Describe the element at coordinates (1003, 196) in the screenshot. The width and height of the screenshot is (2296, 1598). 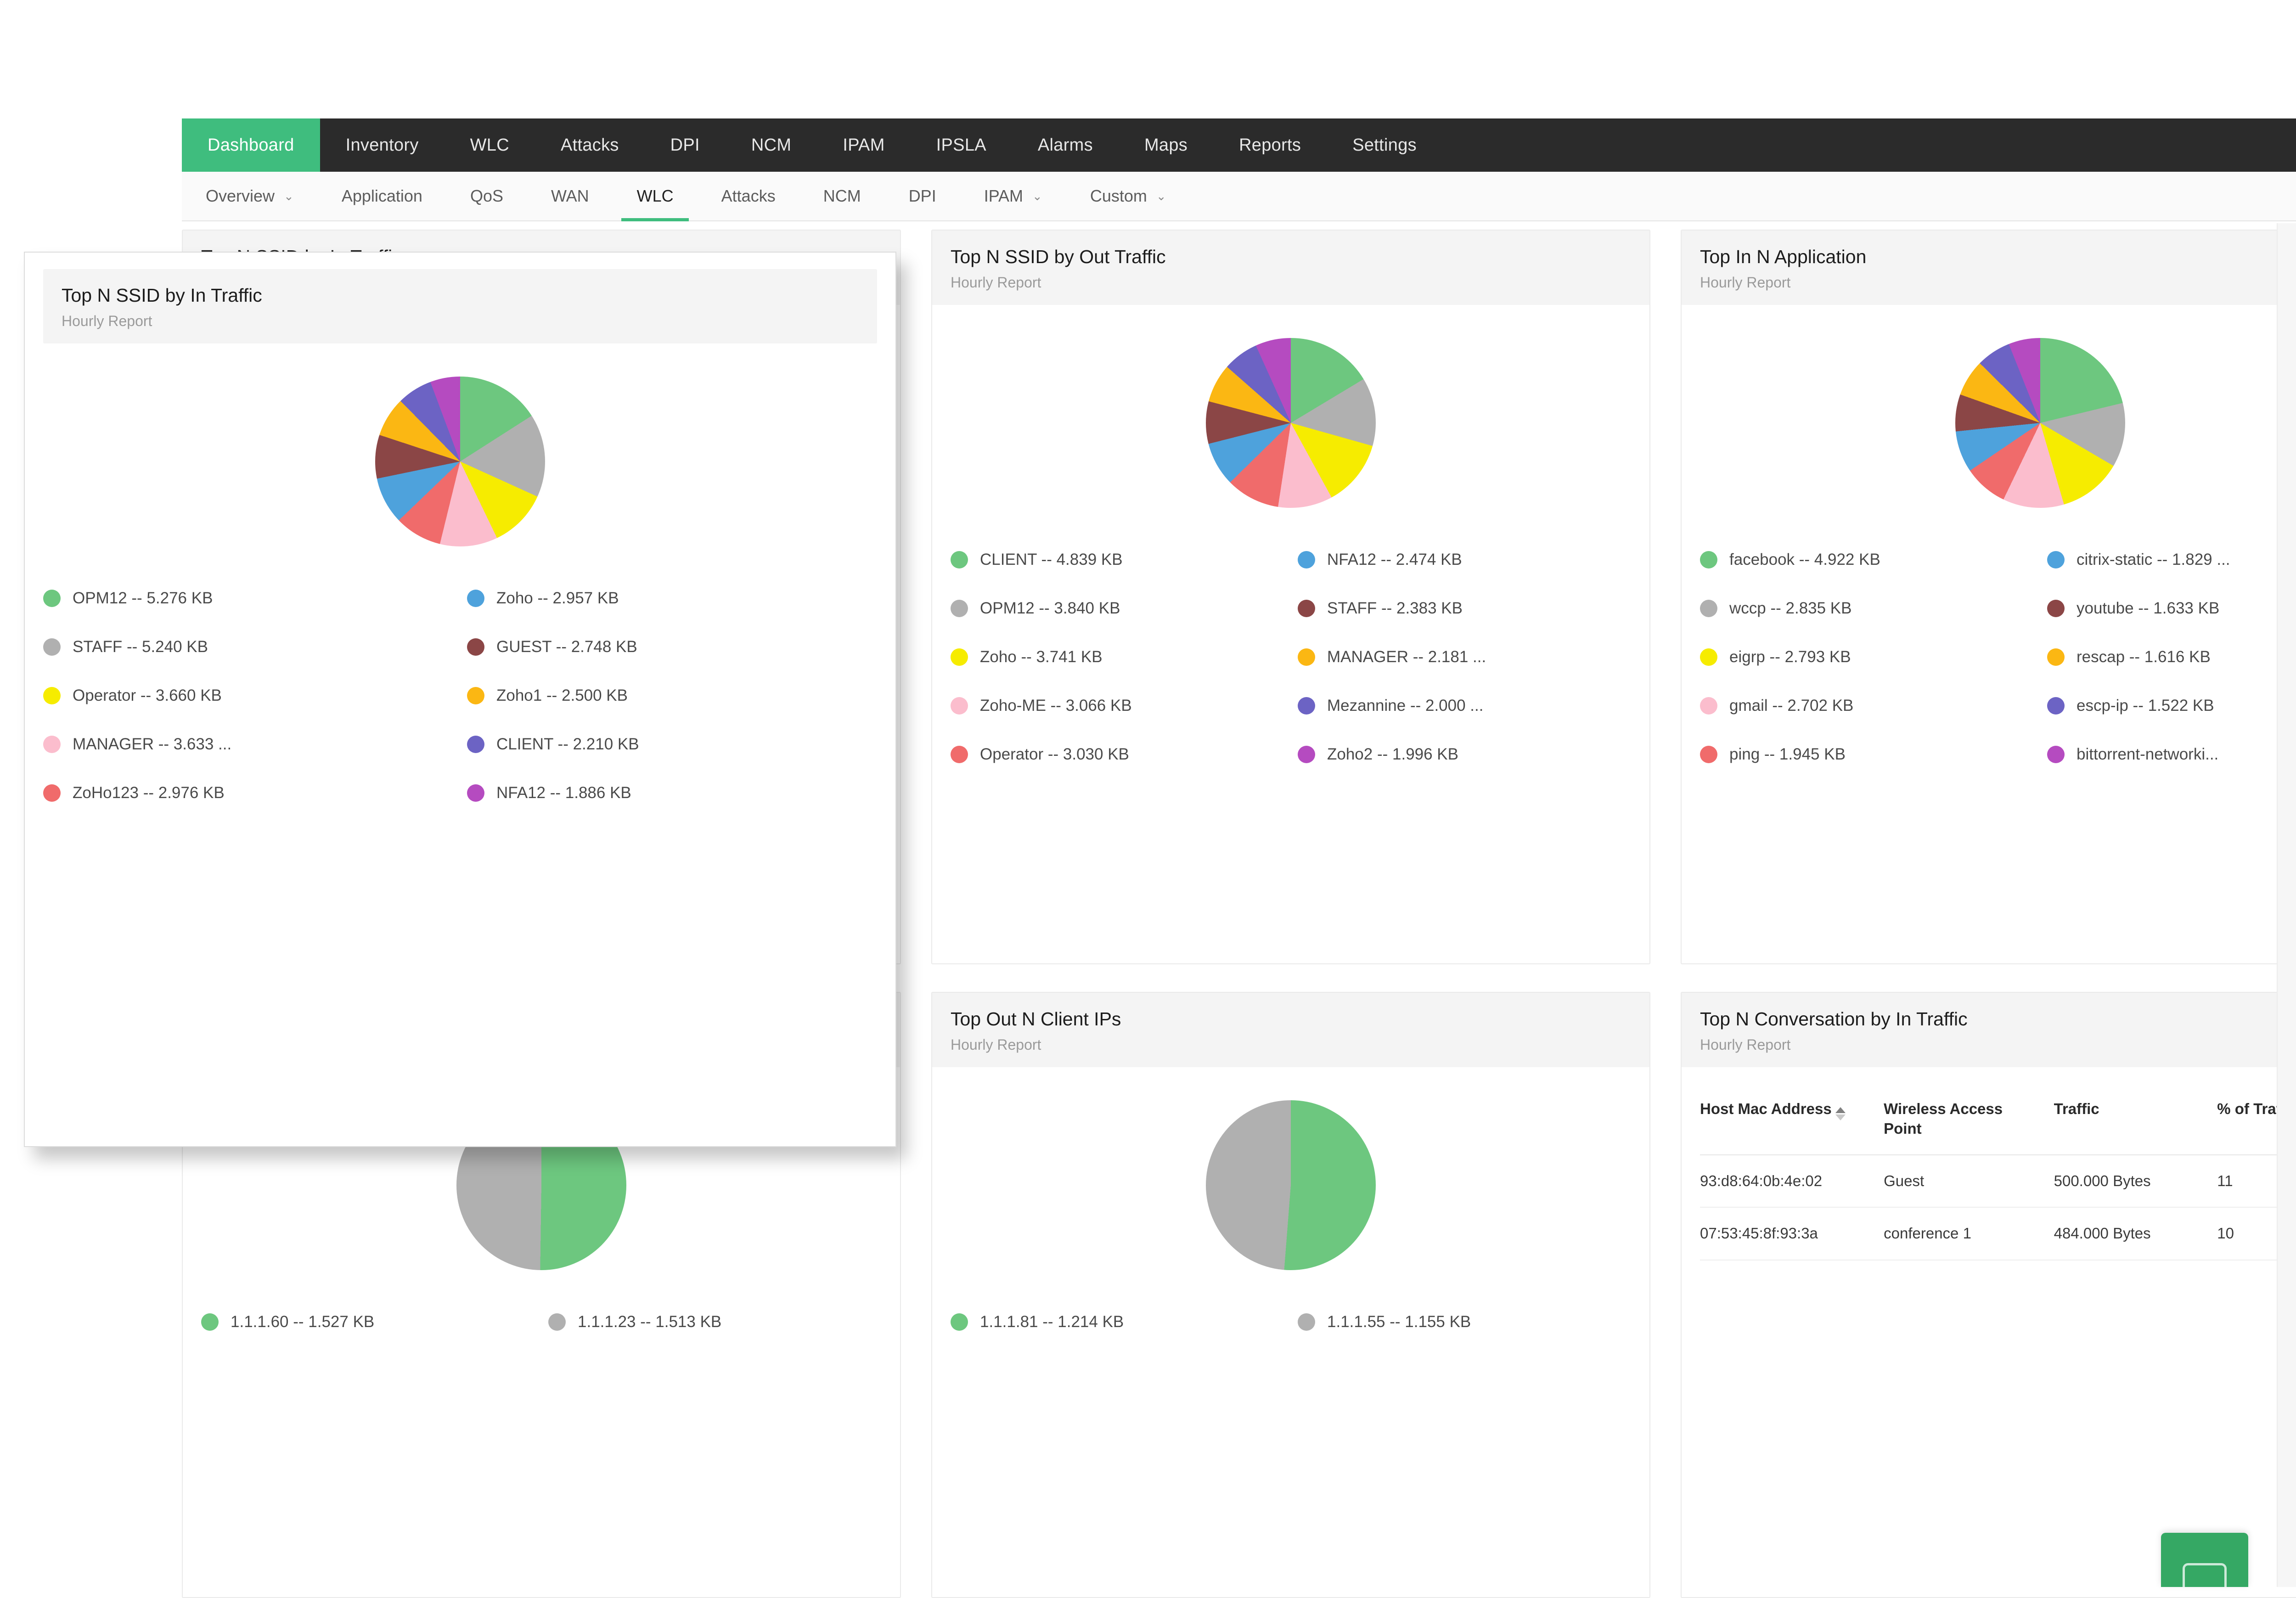
I see `subnav-item-label: IPAM` at that location.